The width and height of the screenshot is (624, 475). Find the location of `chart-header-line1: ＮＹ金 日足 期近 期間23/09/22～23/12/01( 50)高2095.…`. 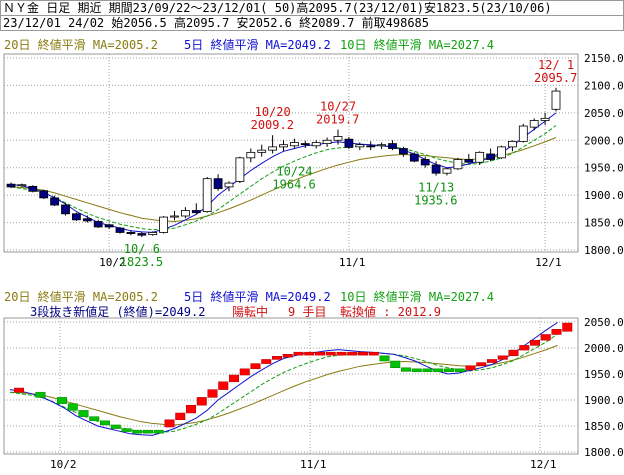

chart-header-line1: ＮＹ金 日足 期近 期間23/09/22～23/12/01( 50)高2095.… is located at coordinates (312, 8).